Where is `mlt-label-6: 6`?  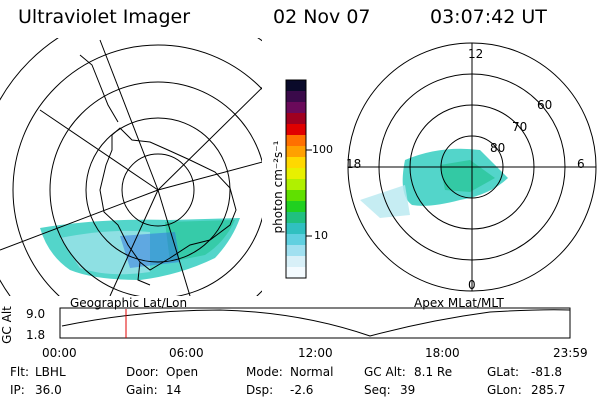 mlt-label-6: 6 is located at coordinates (581, 164).